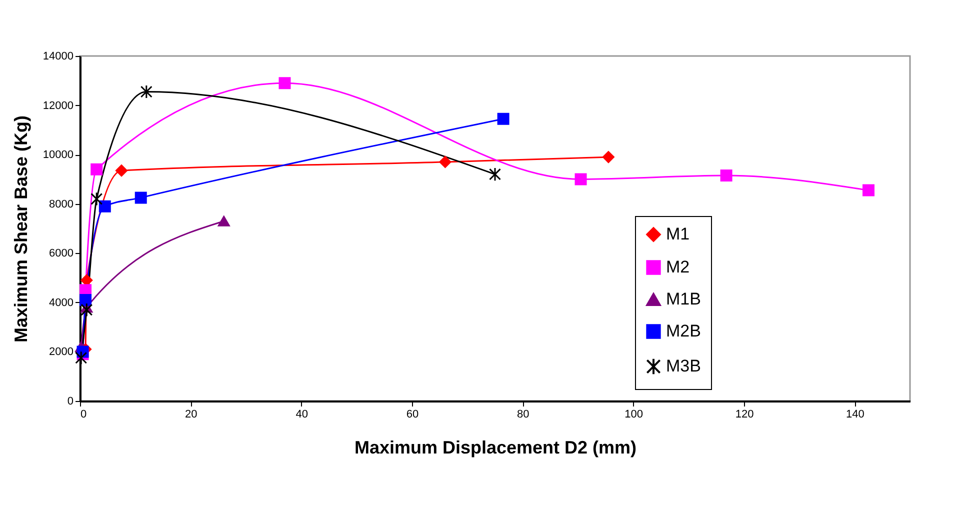 This screenshot has width=955, height=506. What do you see at coordinates (20, 229) in the screenshot?
I see `y-axis-title: Maximum Shear Base (Kg)` at bounding box center [20, 229].